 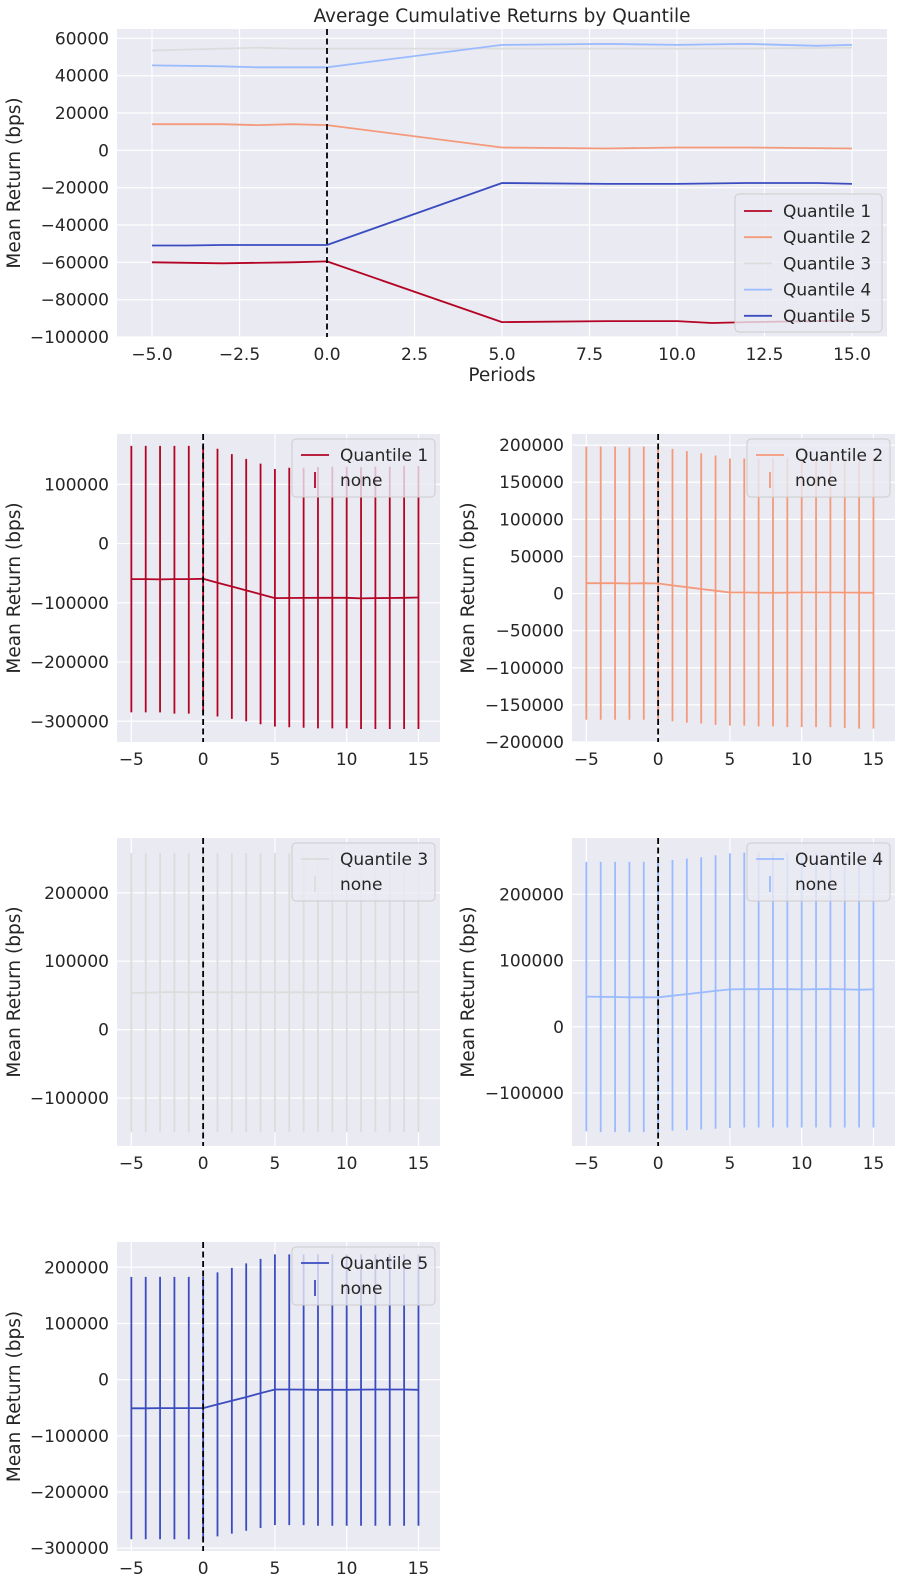 What do you see at coordinates (839, 456) in the screenshot?
I see `legend-label: Quantile 2` at bounding box center [839, 456].